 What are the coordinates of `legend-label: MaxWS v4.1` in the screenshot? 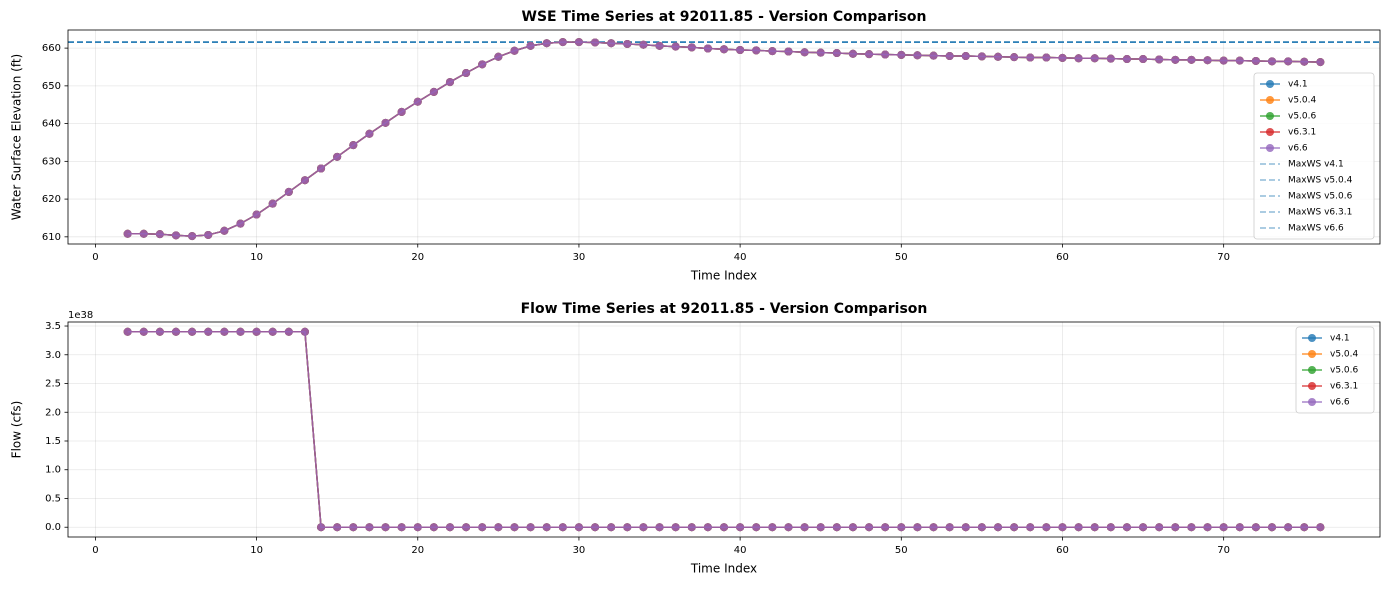 It's located at (1316, 165).